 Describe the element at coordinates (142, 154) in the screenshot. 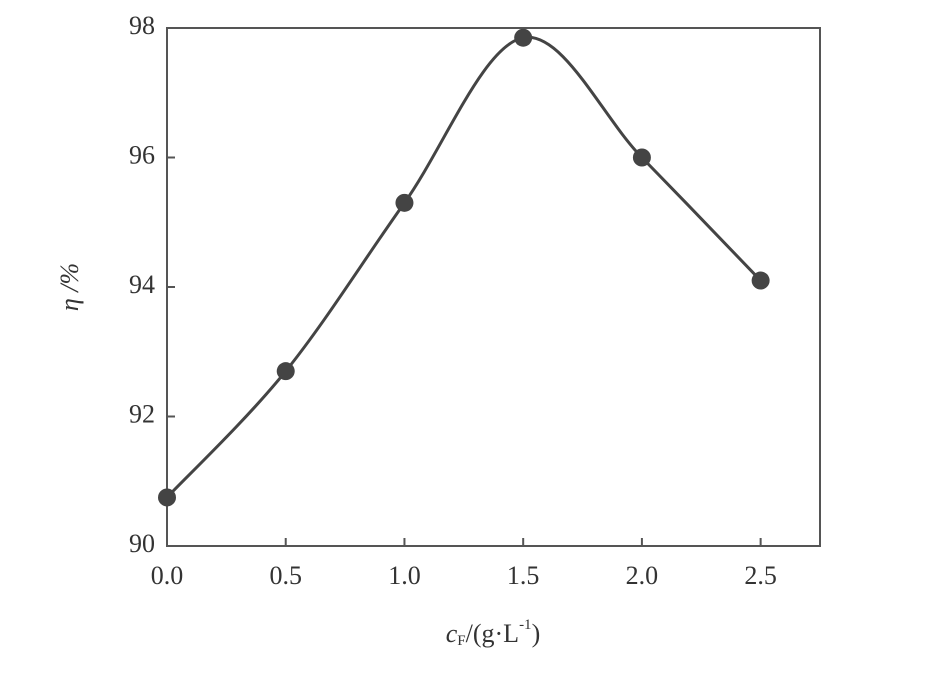

I see `y-tick-label: 96` at that location.